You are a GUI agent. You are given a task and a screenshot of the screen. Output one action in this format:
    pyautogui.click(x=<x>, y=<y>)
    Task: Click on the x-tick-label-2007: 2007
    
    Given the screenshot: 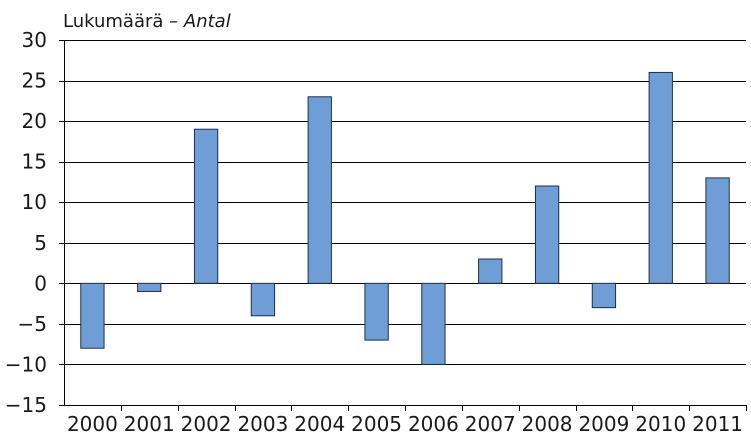 What is the action you would take?
    pyautogui.click(x=490, y=424)
    